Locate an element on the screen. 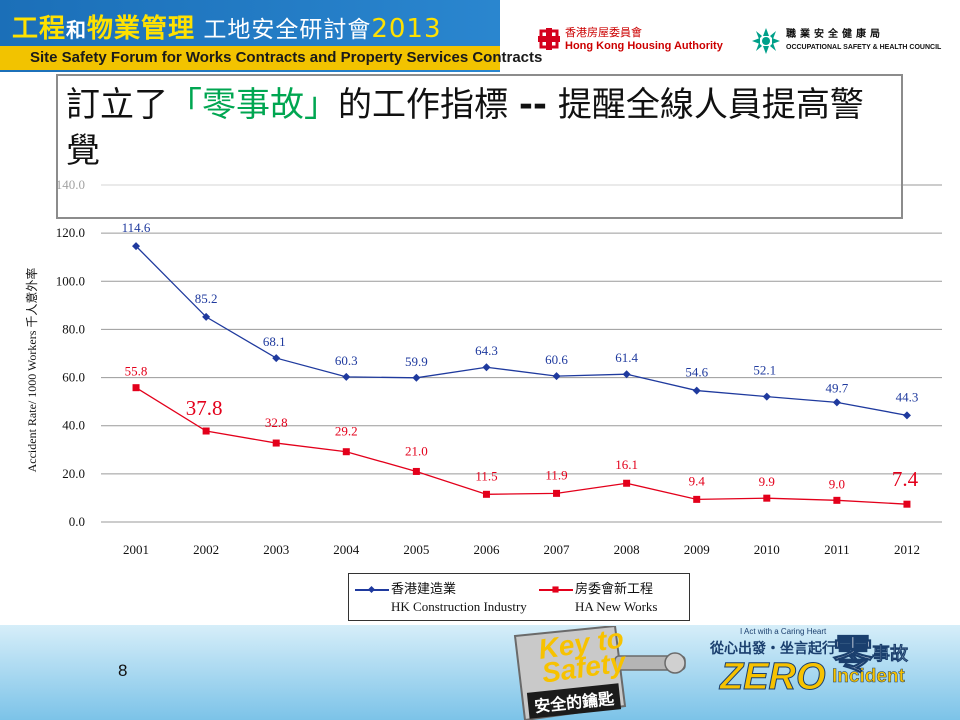 The height and width of the screenshot is (720, 960). data-label: 11.9 is located at coordinates (556, 474).